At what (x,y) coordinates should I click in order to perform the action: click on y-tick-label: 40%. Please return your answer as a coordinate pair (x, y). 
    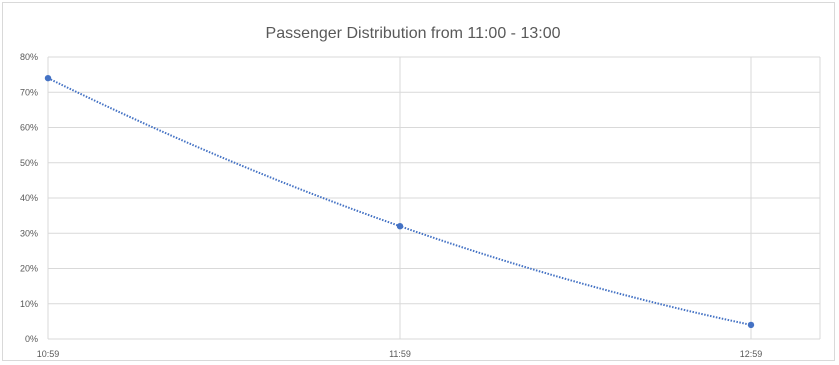
    Looking at the image, I should click on (29, 198).